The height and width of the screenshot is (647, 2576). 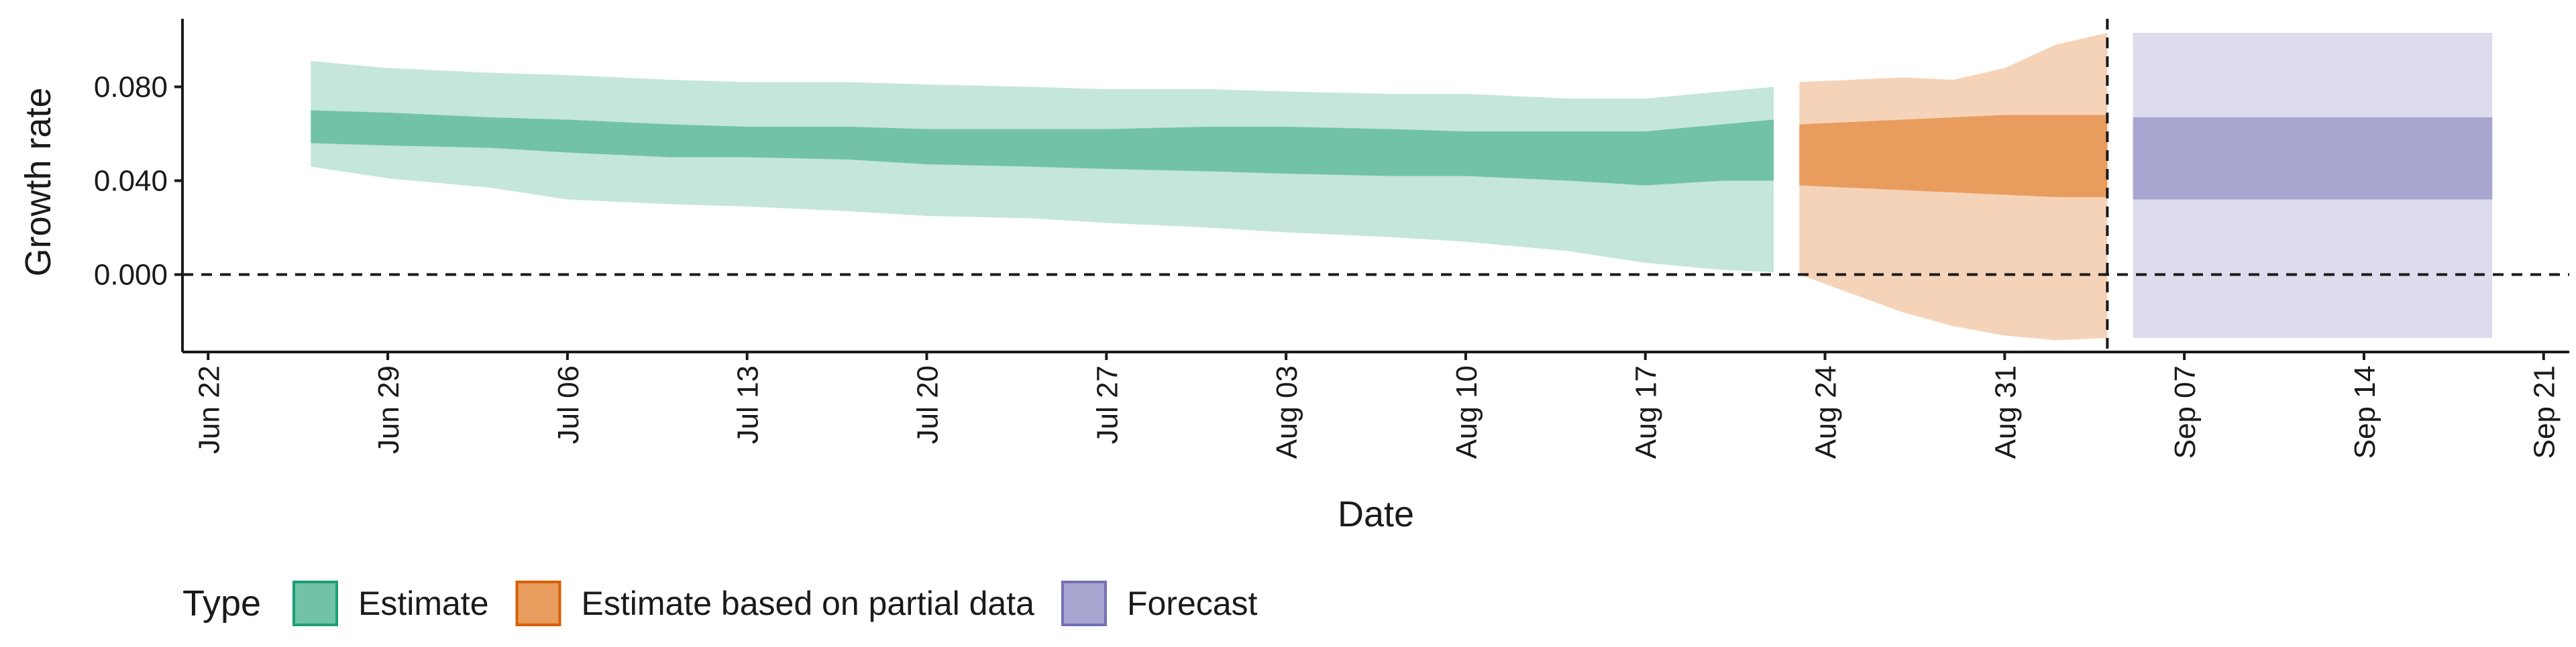 What do you see at coordinates (131, 87) in the screenshot?
I see `y-tick-label: 0.080` at bounding box center [131, 87].